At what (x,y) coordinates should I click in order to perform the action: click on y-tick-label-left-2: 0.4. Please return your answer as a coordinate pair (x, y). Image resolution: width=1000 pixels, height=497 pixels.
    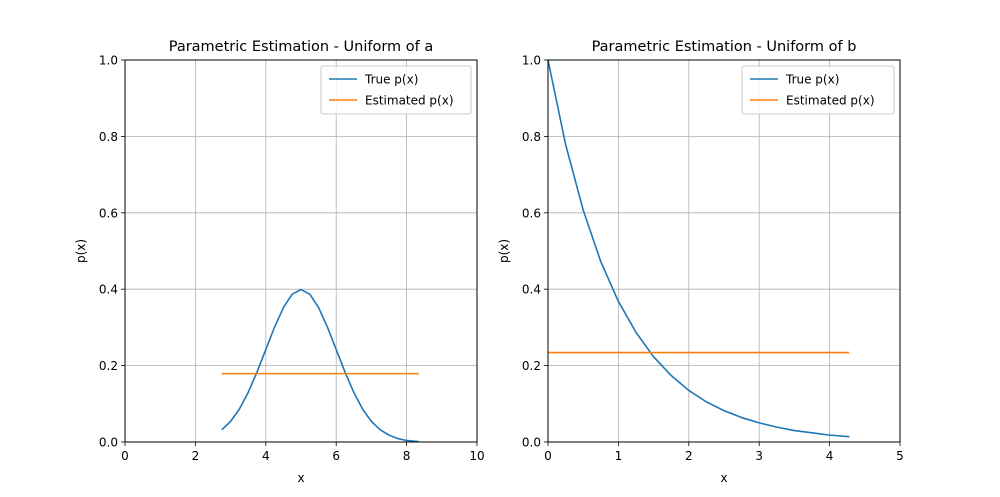
    Looking at the image, I should click on (108, 290).